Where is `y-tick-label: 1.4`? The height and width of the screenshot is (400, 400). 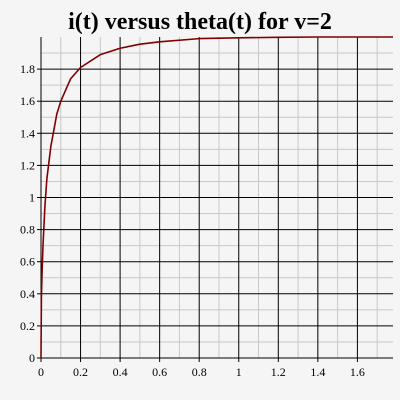
y-tick-label: 1.4 is located at coordinates (27, 133).